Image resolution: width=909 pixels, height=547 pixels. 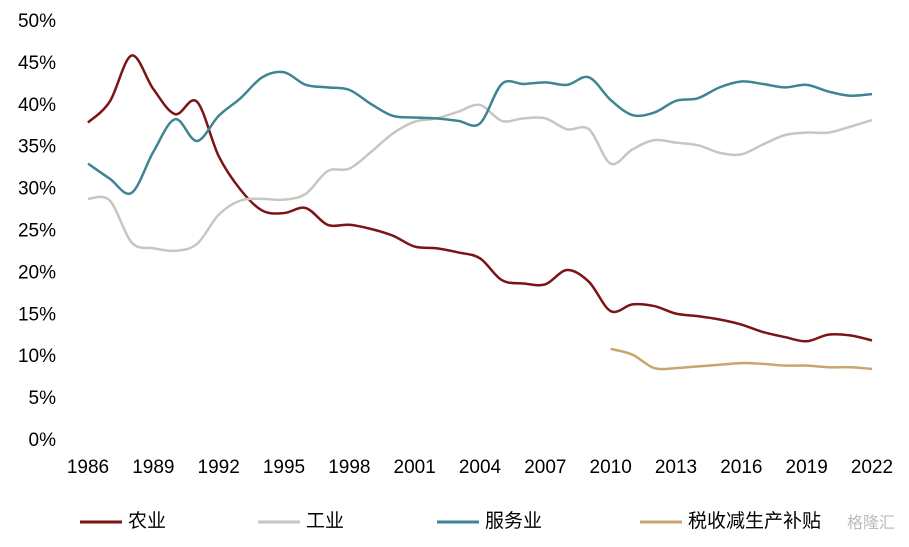 I want to click on y-tick-label: 25%, so click(x=37, y=231).